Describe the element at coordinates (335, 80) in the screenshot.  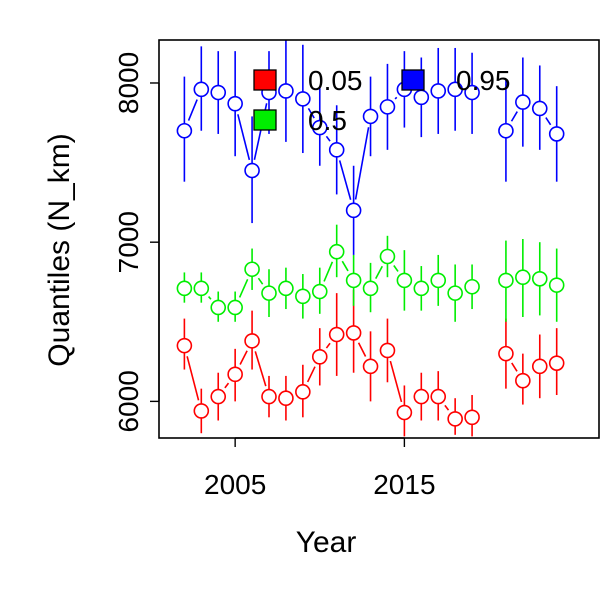
I see `legend-label: 0.05` at that location.